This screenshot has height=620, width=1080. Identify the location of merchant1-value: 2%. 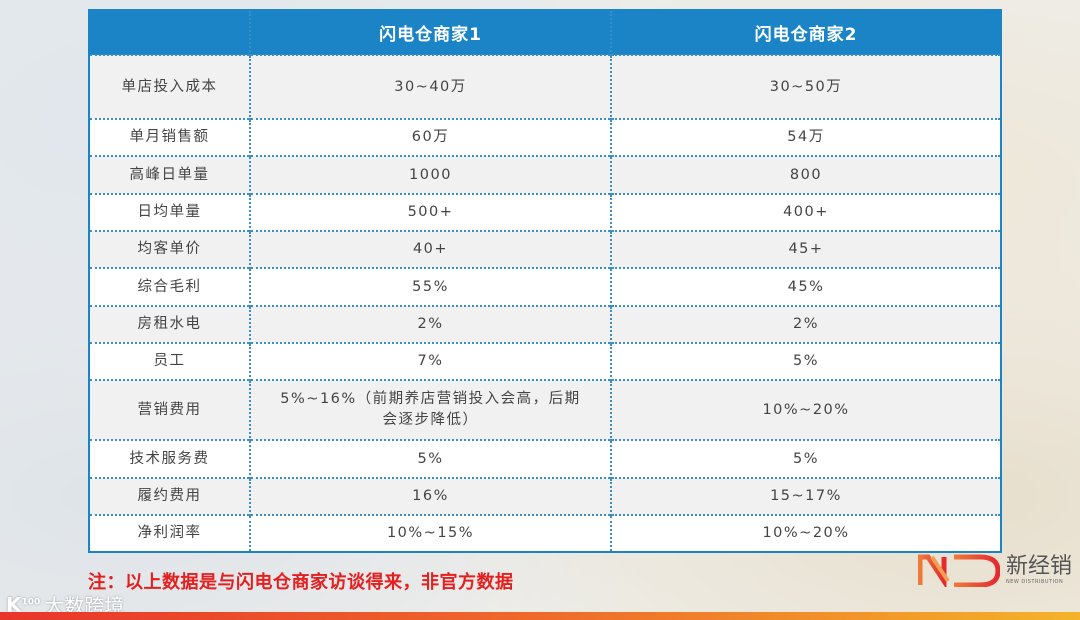
(430, 324).